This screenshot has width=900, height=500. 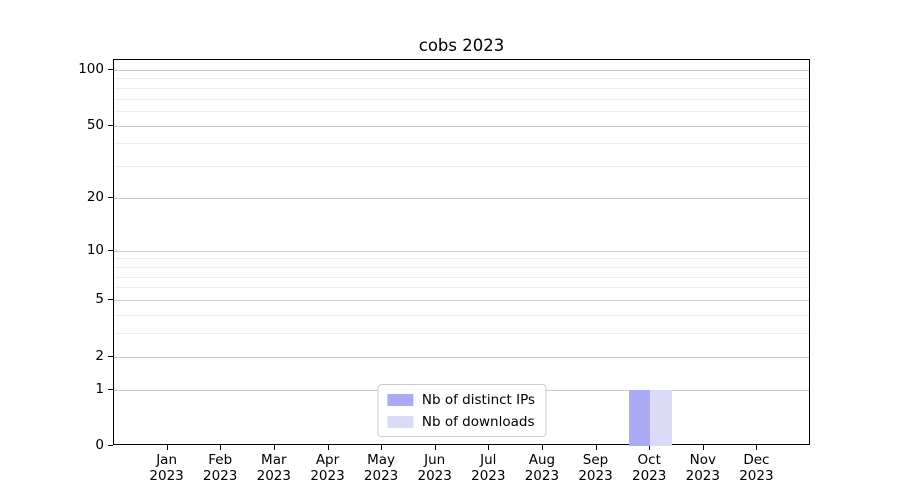 What do you see at coordinates (99, 388) in the screenshot?
I see `y-tick-label: 1` at bounding box center [99, 388].